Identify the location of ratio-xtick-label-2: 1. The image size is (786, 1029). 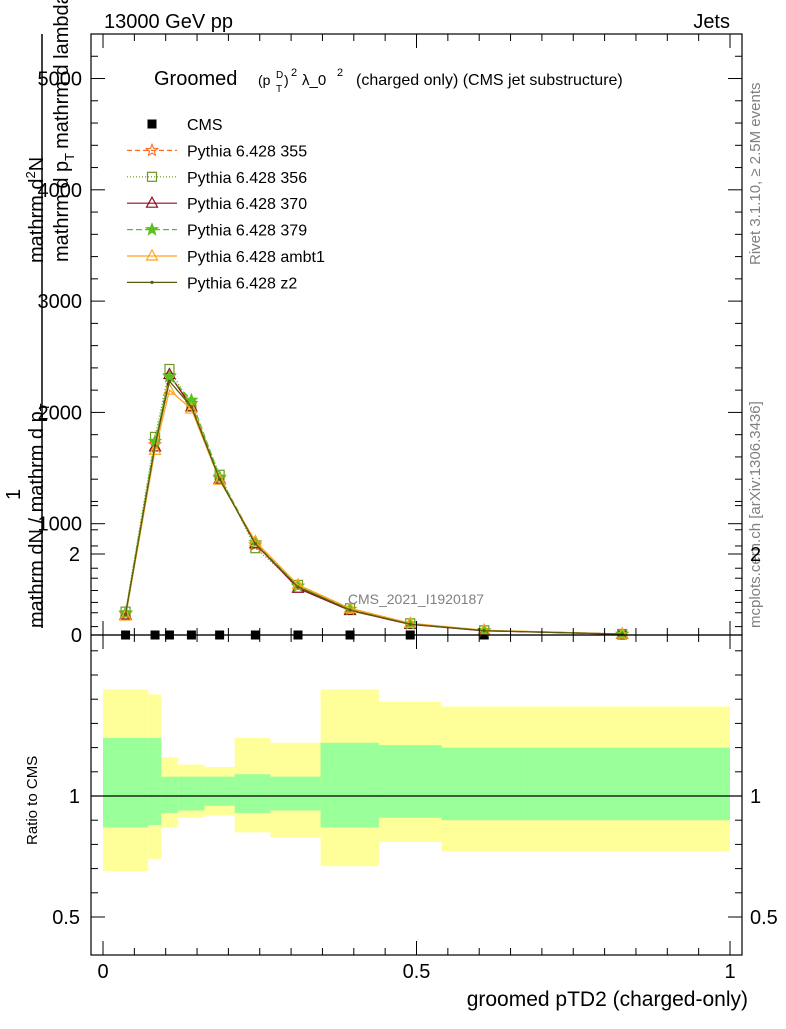
(729, 972).